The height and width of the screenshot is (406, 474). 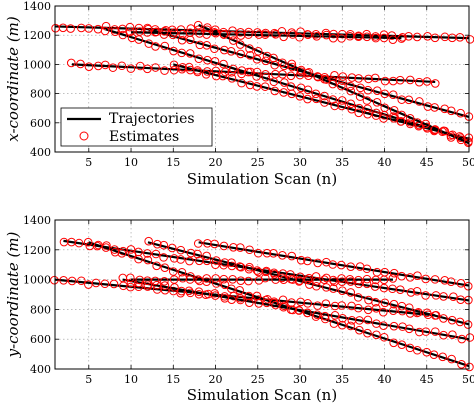 What do you see at coordinates (258, 379) in the screenshot?
I see `x-tick-label: 25` at bounding box center [258, 379].